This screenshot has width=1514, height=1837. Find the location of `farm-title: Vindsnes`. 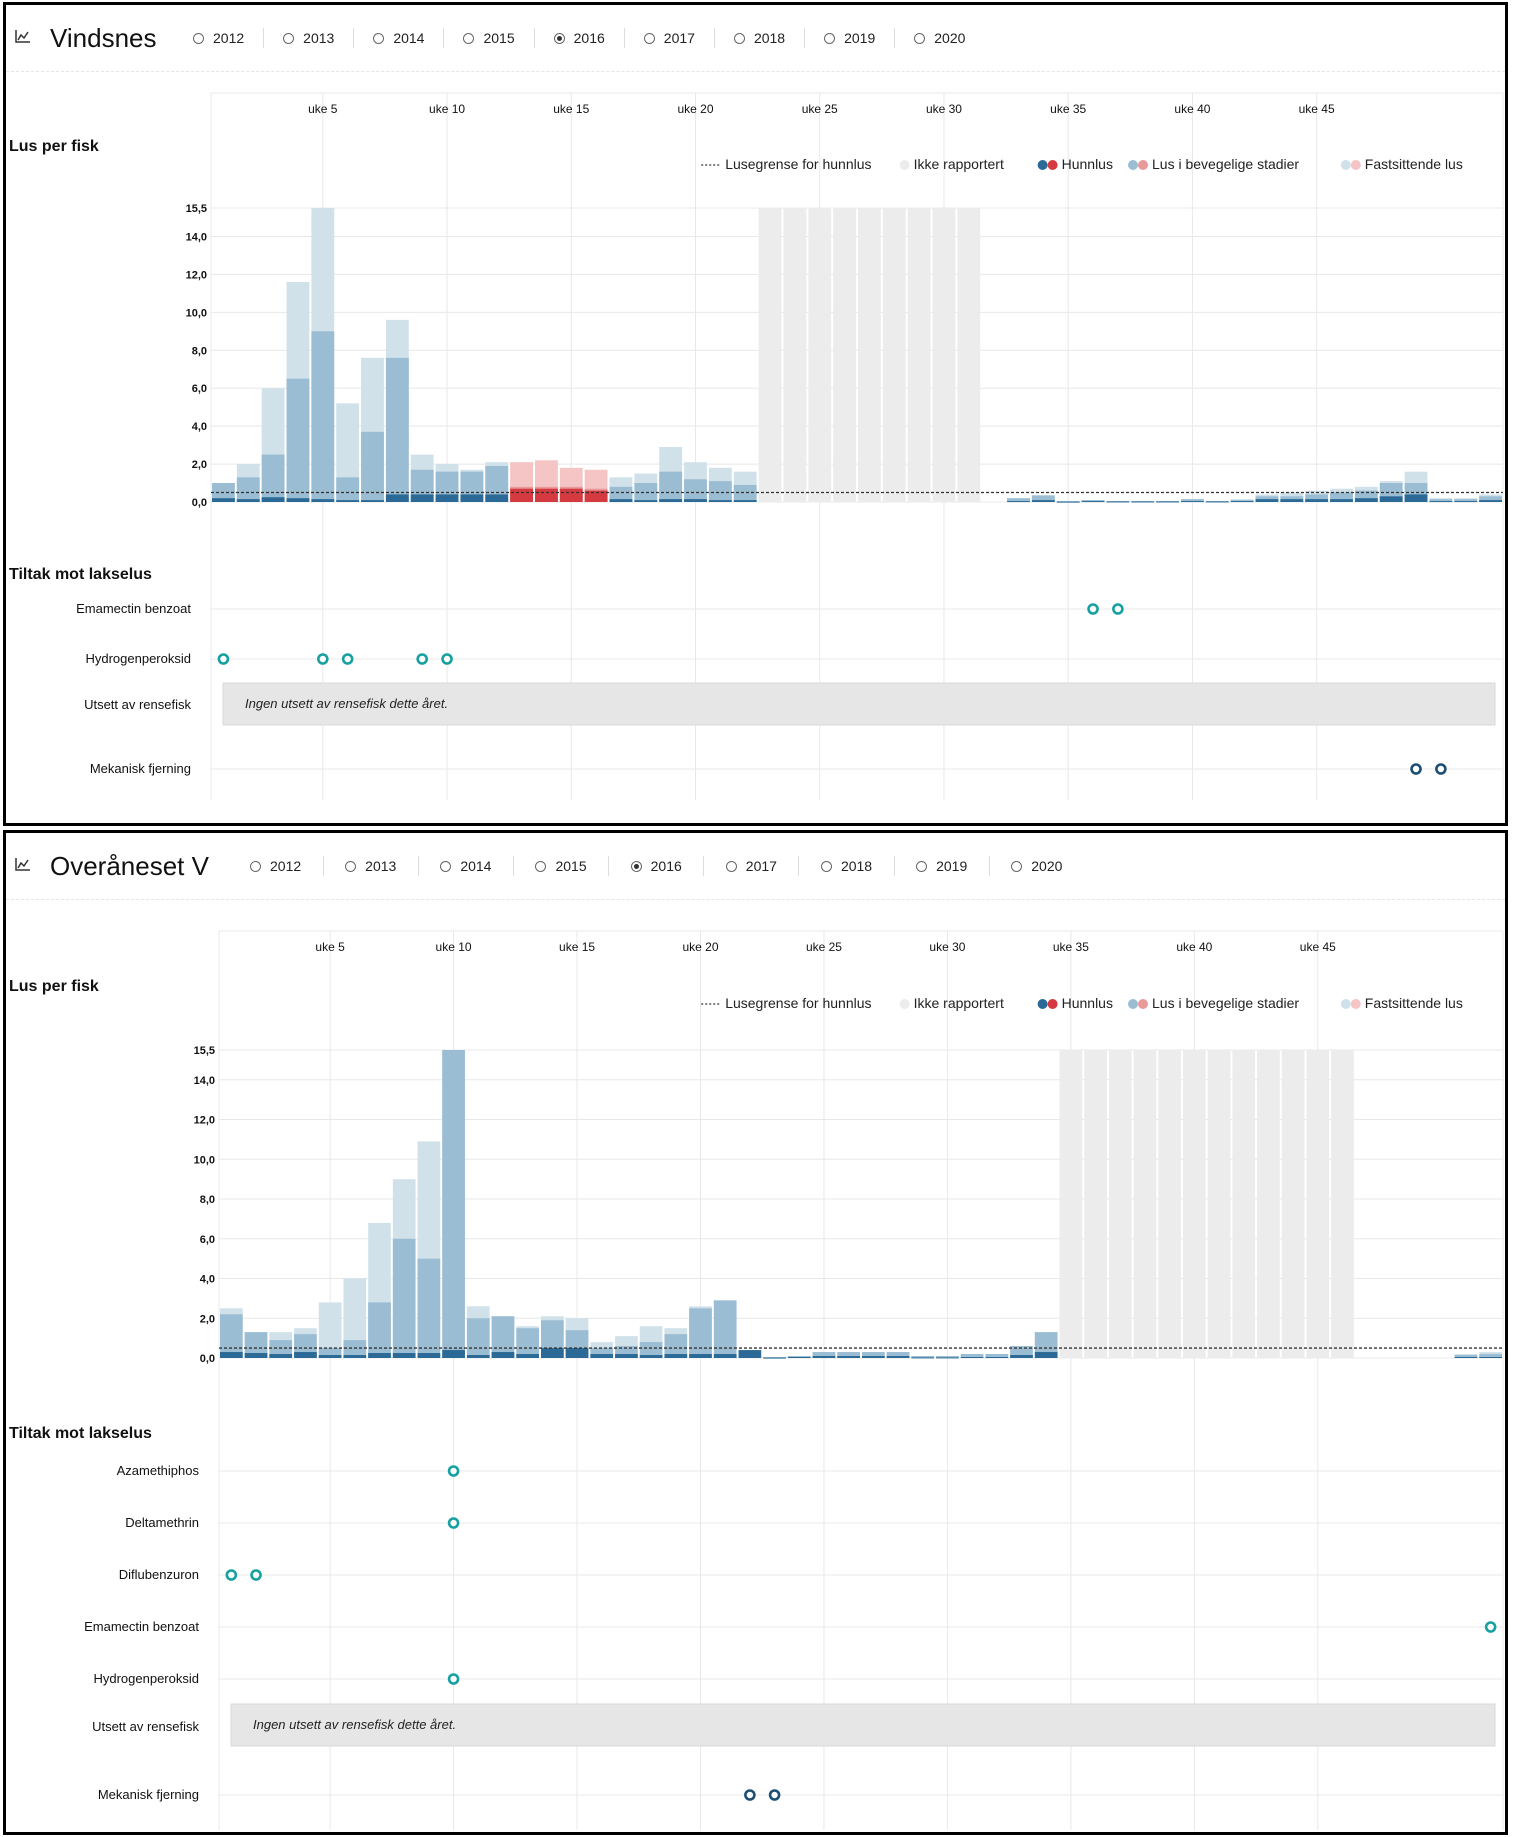

farm-title: Vindsnes is located at coordinates (103, 38).